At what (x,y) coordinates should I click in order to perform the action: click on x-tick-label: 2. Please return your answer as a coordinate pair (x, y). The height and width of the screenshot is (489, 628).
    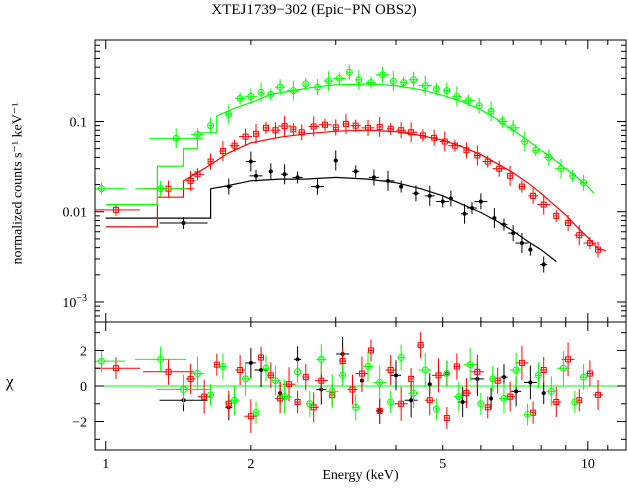
    Looking at the image, I should click on (250, 464).